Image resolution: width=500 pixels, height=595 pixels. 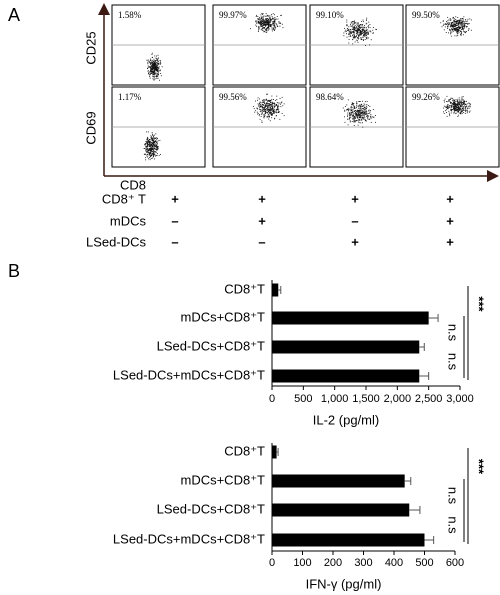 What do you see at coordinates (90, 127) in the screenshot?
I see `y-axis-label: CD69` at bounding box center [90, 127].